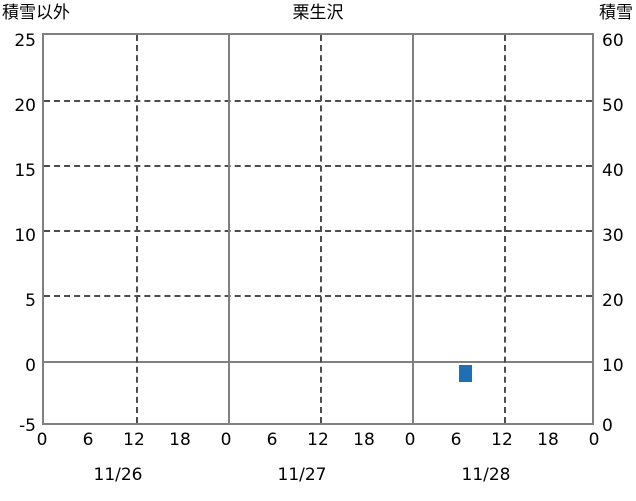  I want to click on x-tick-5: 6, so click(272, 440).